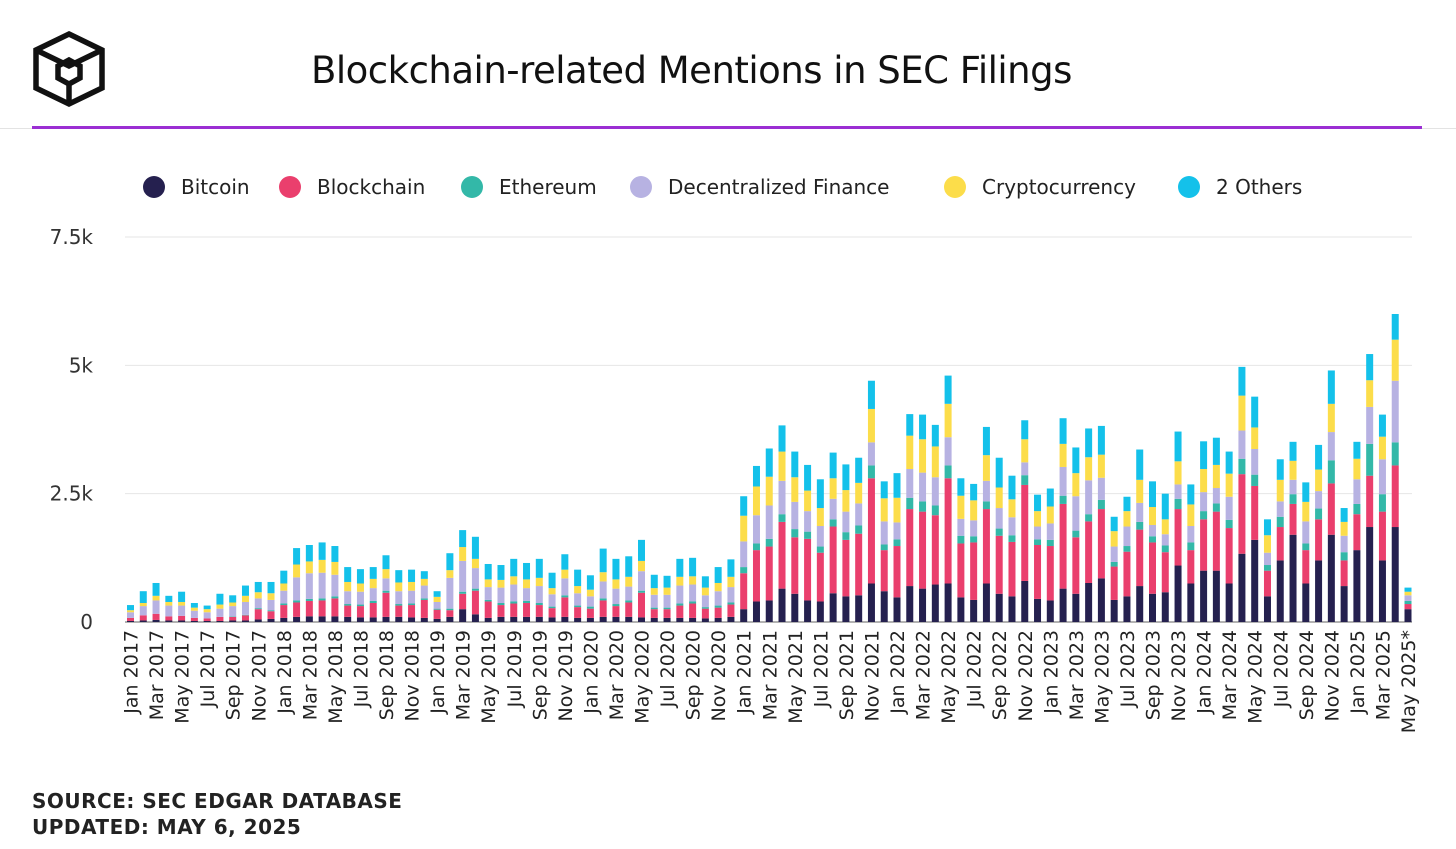 The width and height of the screenshot is (1456, 849). What do you see at coordinates (371, 187) in the screenshot?
I see `legend-label-blockchain: Blockchain` at bounding box center [371, 187].